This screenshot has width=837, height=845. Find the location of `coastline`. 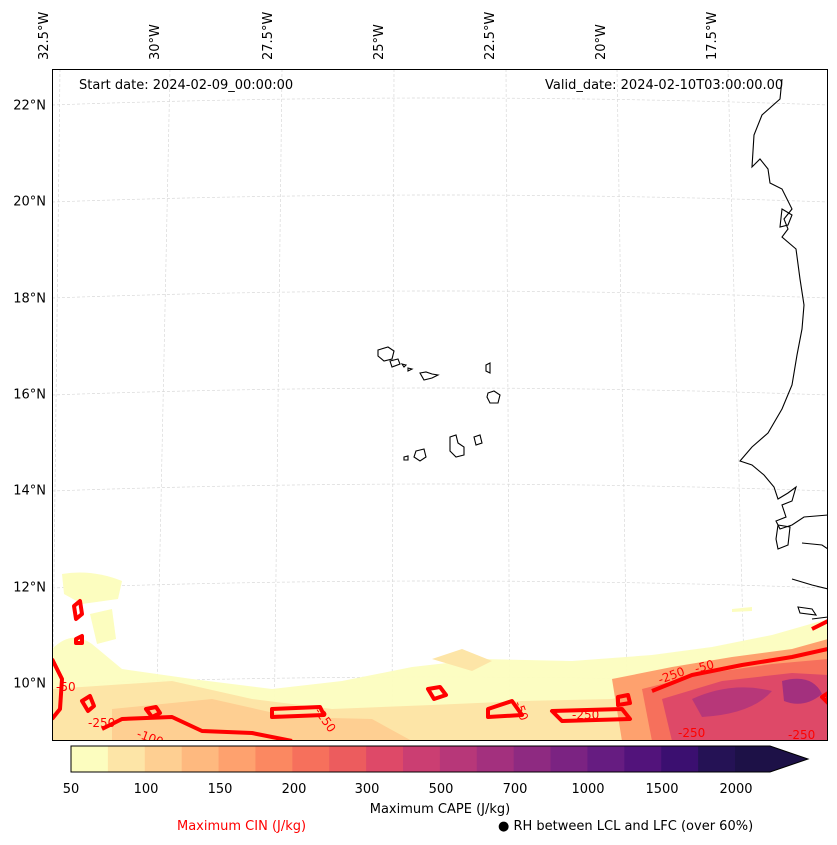

coastline is located at coordinates (783, 349).